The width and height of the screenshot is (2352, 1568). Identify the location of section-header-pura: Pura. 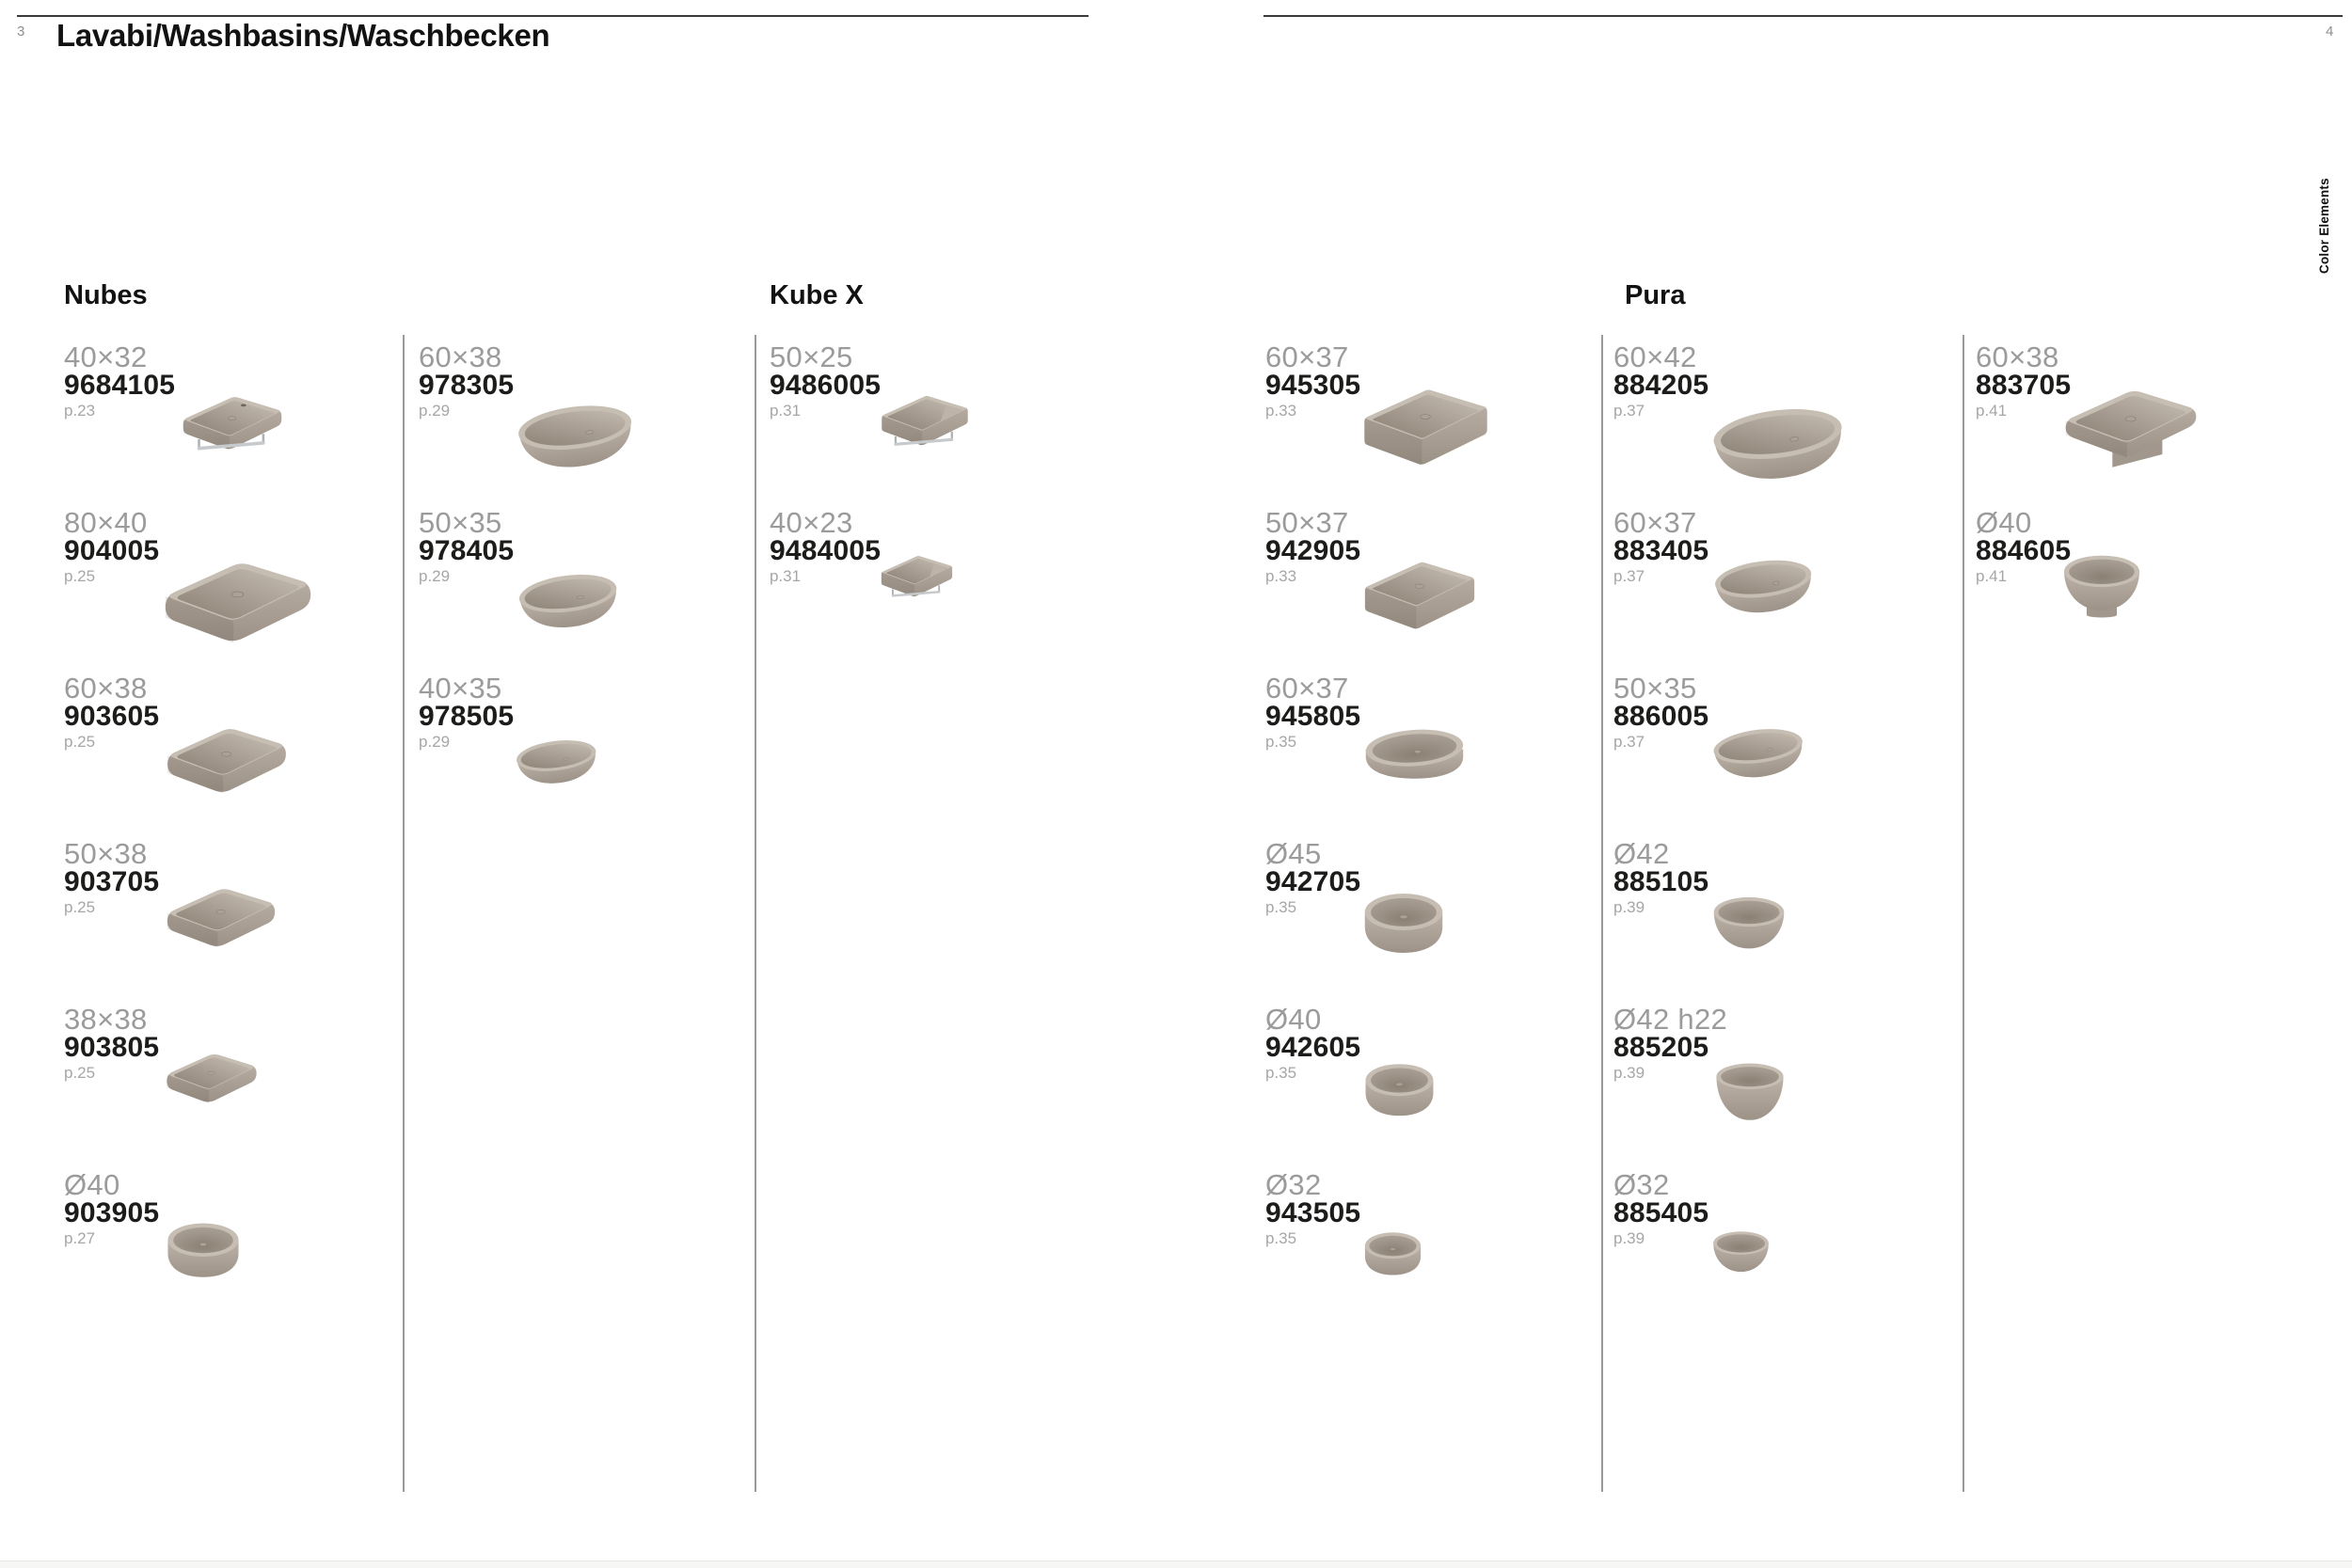
(1655, 295).